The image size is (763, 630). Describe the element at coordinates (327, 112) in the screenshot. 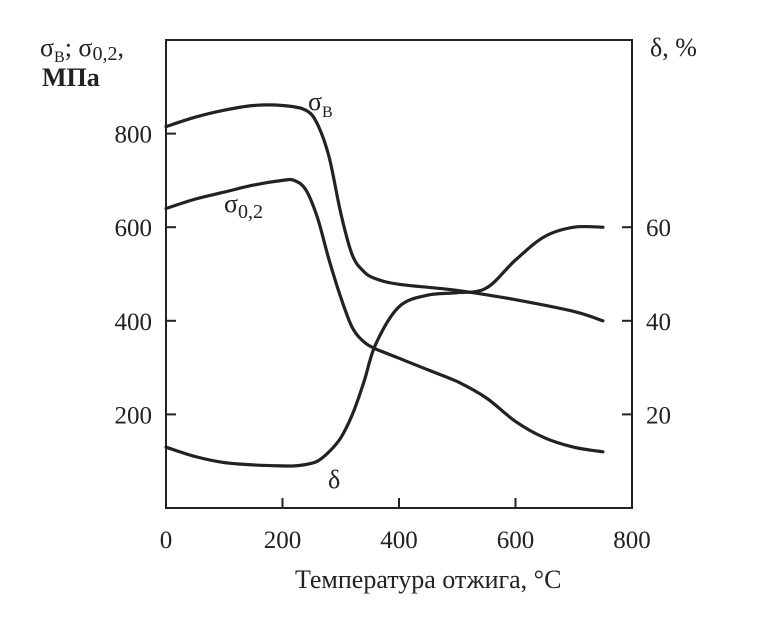

I see `series-label-subscript: В` at that location.